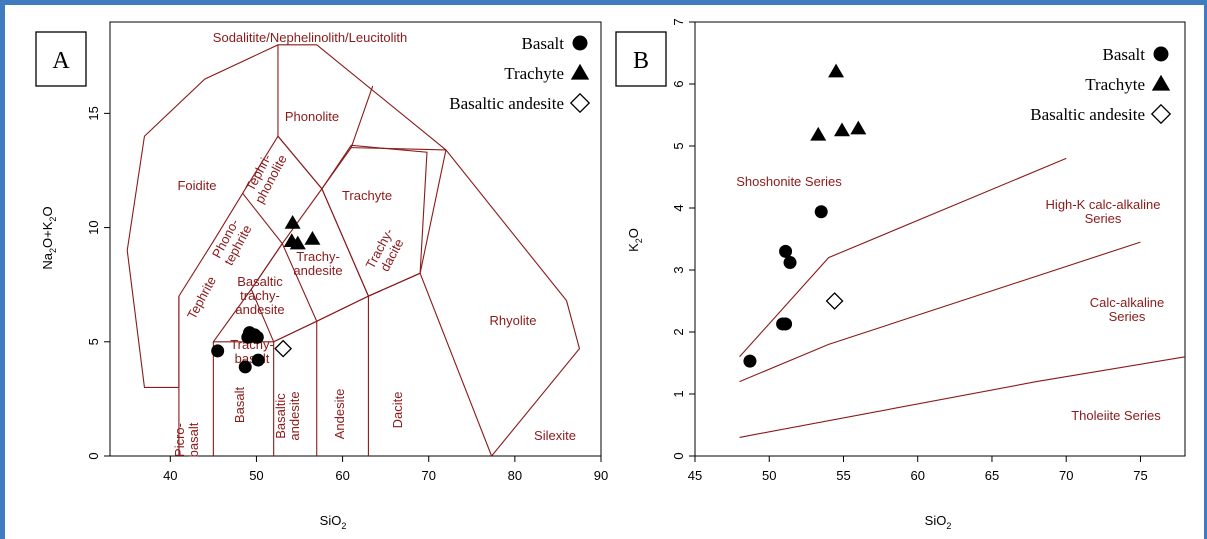  Describe the element at coordinates (789, 181) in the screenshot. I see `field-shoshonite-line-0: Shoshonite Series` at that location.